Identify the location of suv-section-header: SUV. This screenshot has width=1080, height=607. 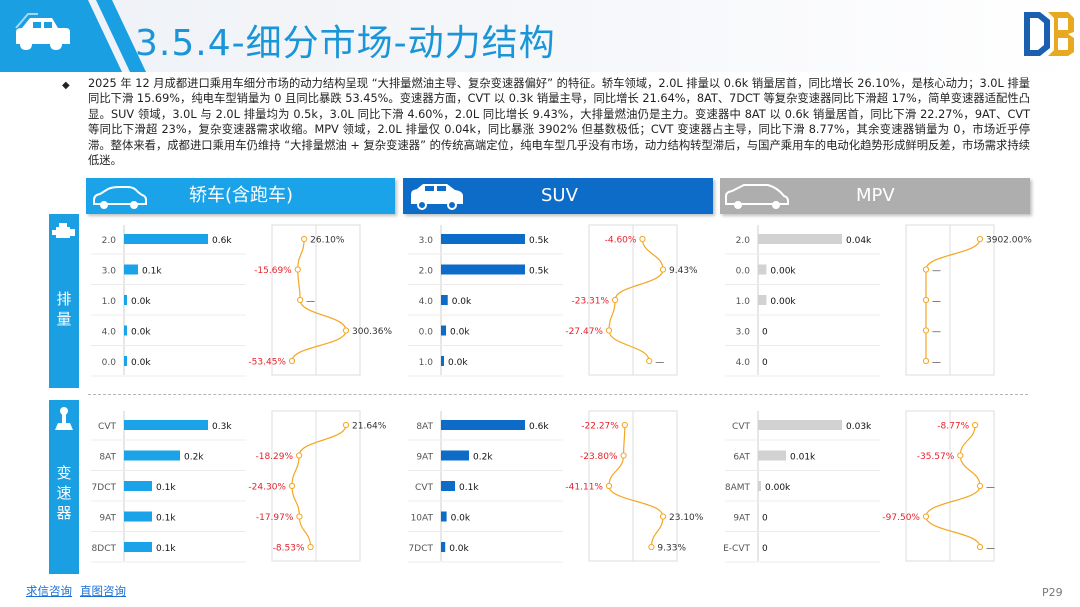
(558, 196).